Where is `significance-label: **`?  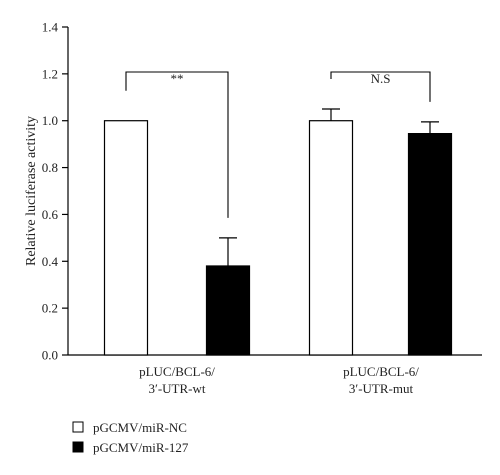 significance-label: ** is located at coordinates (177, 78).